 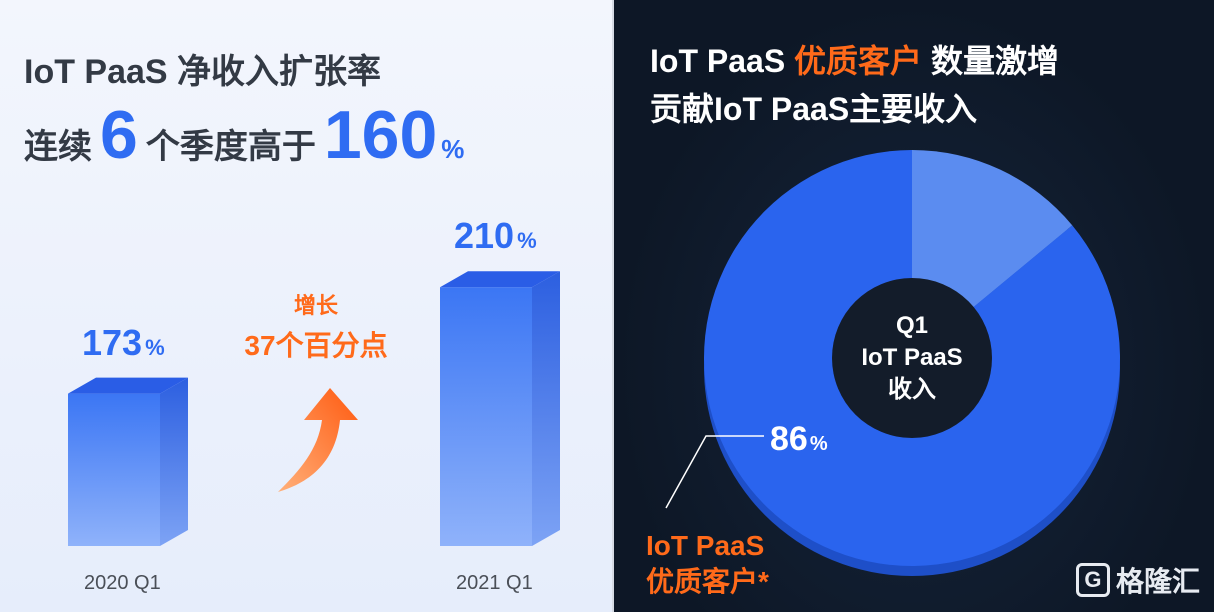 What do you see at coordinates (818, 444) in the screenshot?
I see `slice-pct: %` at bounding box center [818, 444].